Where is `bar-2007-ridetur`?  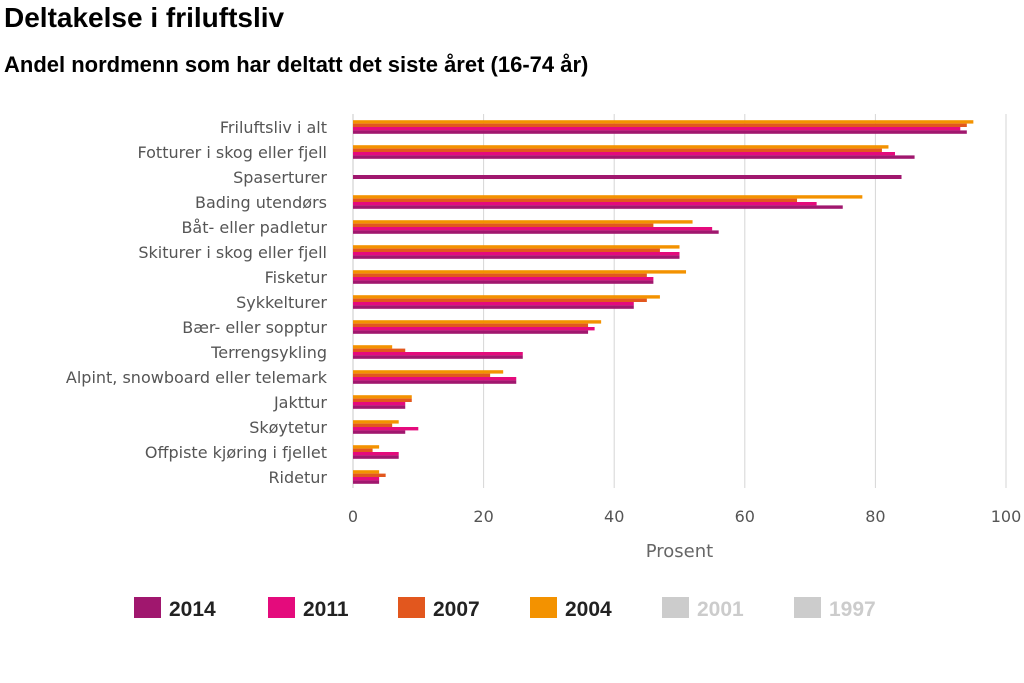
bar-2007-ridetur is located at coordinates (369, 475).